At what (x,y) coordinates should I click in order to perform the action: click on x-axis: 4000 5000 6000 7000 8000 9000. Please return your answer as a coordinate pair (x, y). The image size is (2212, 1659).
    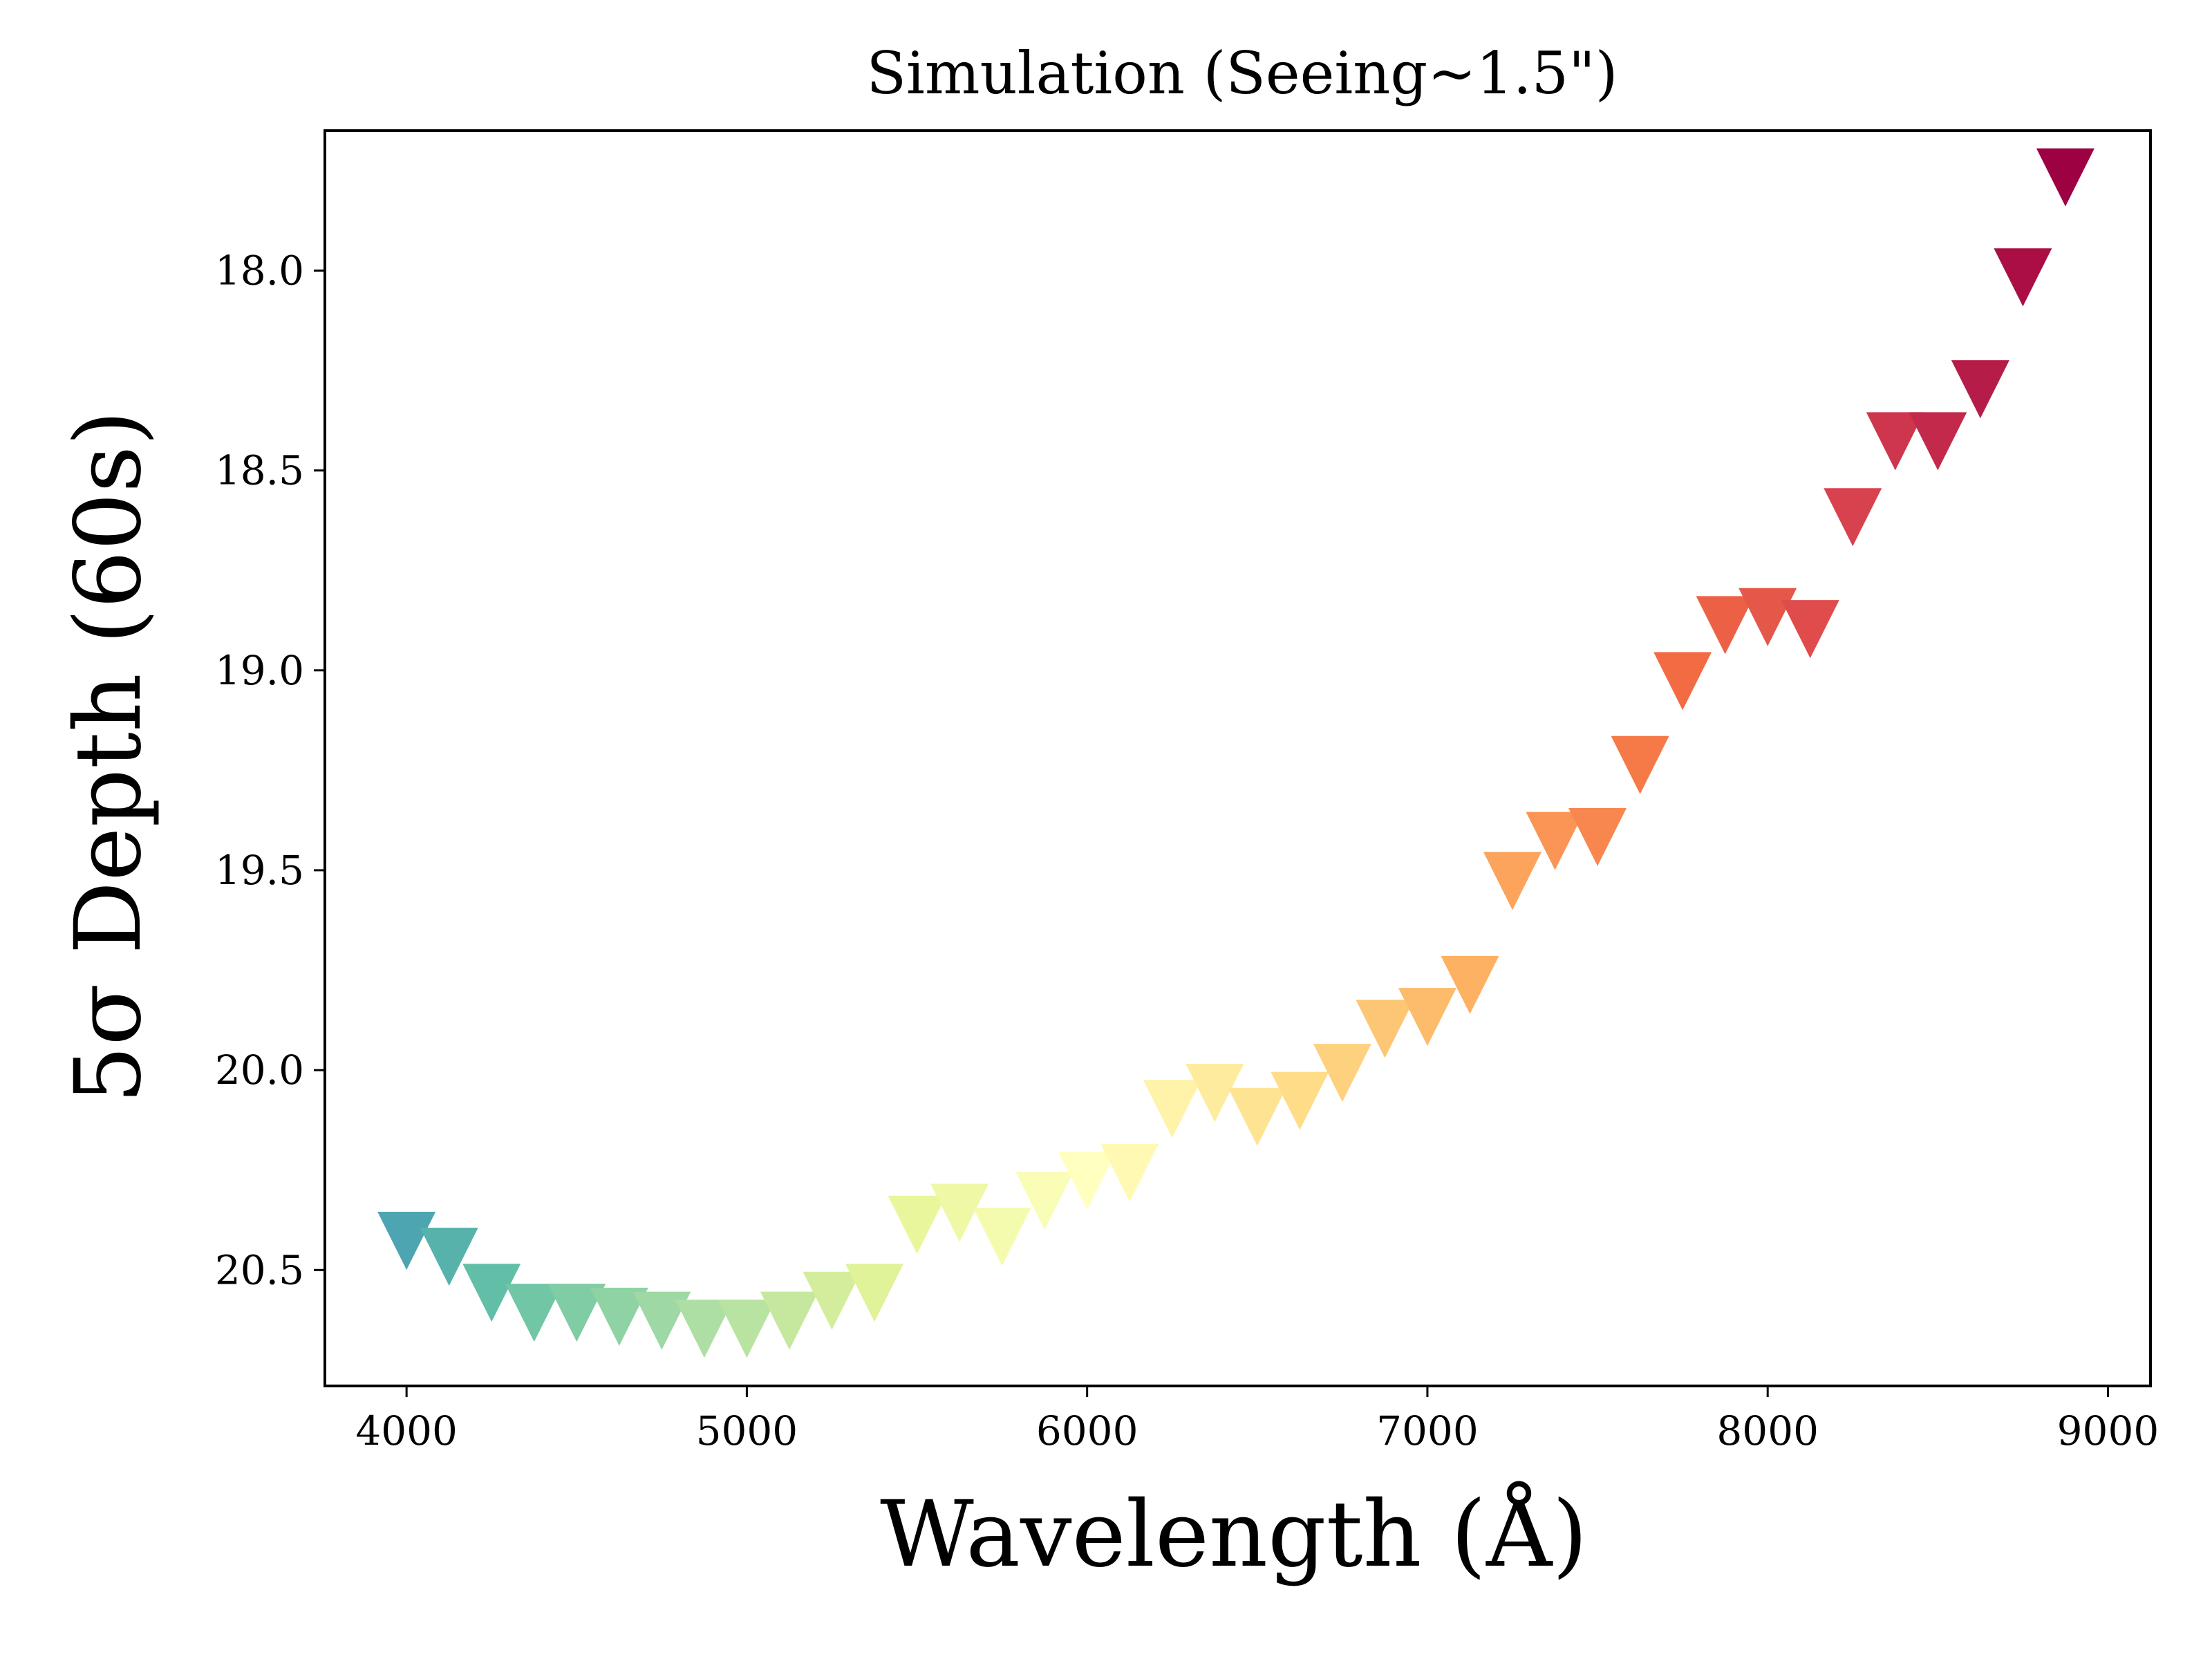
    Looking at the image, I should click on (1257, 1420).